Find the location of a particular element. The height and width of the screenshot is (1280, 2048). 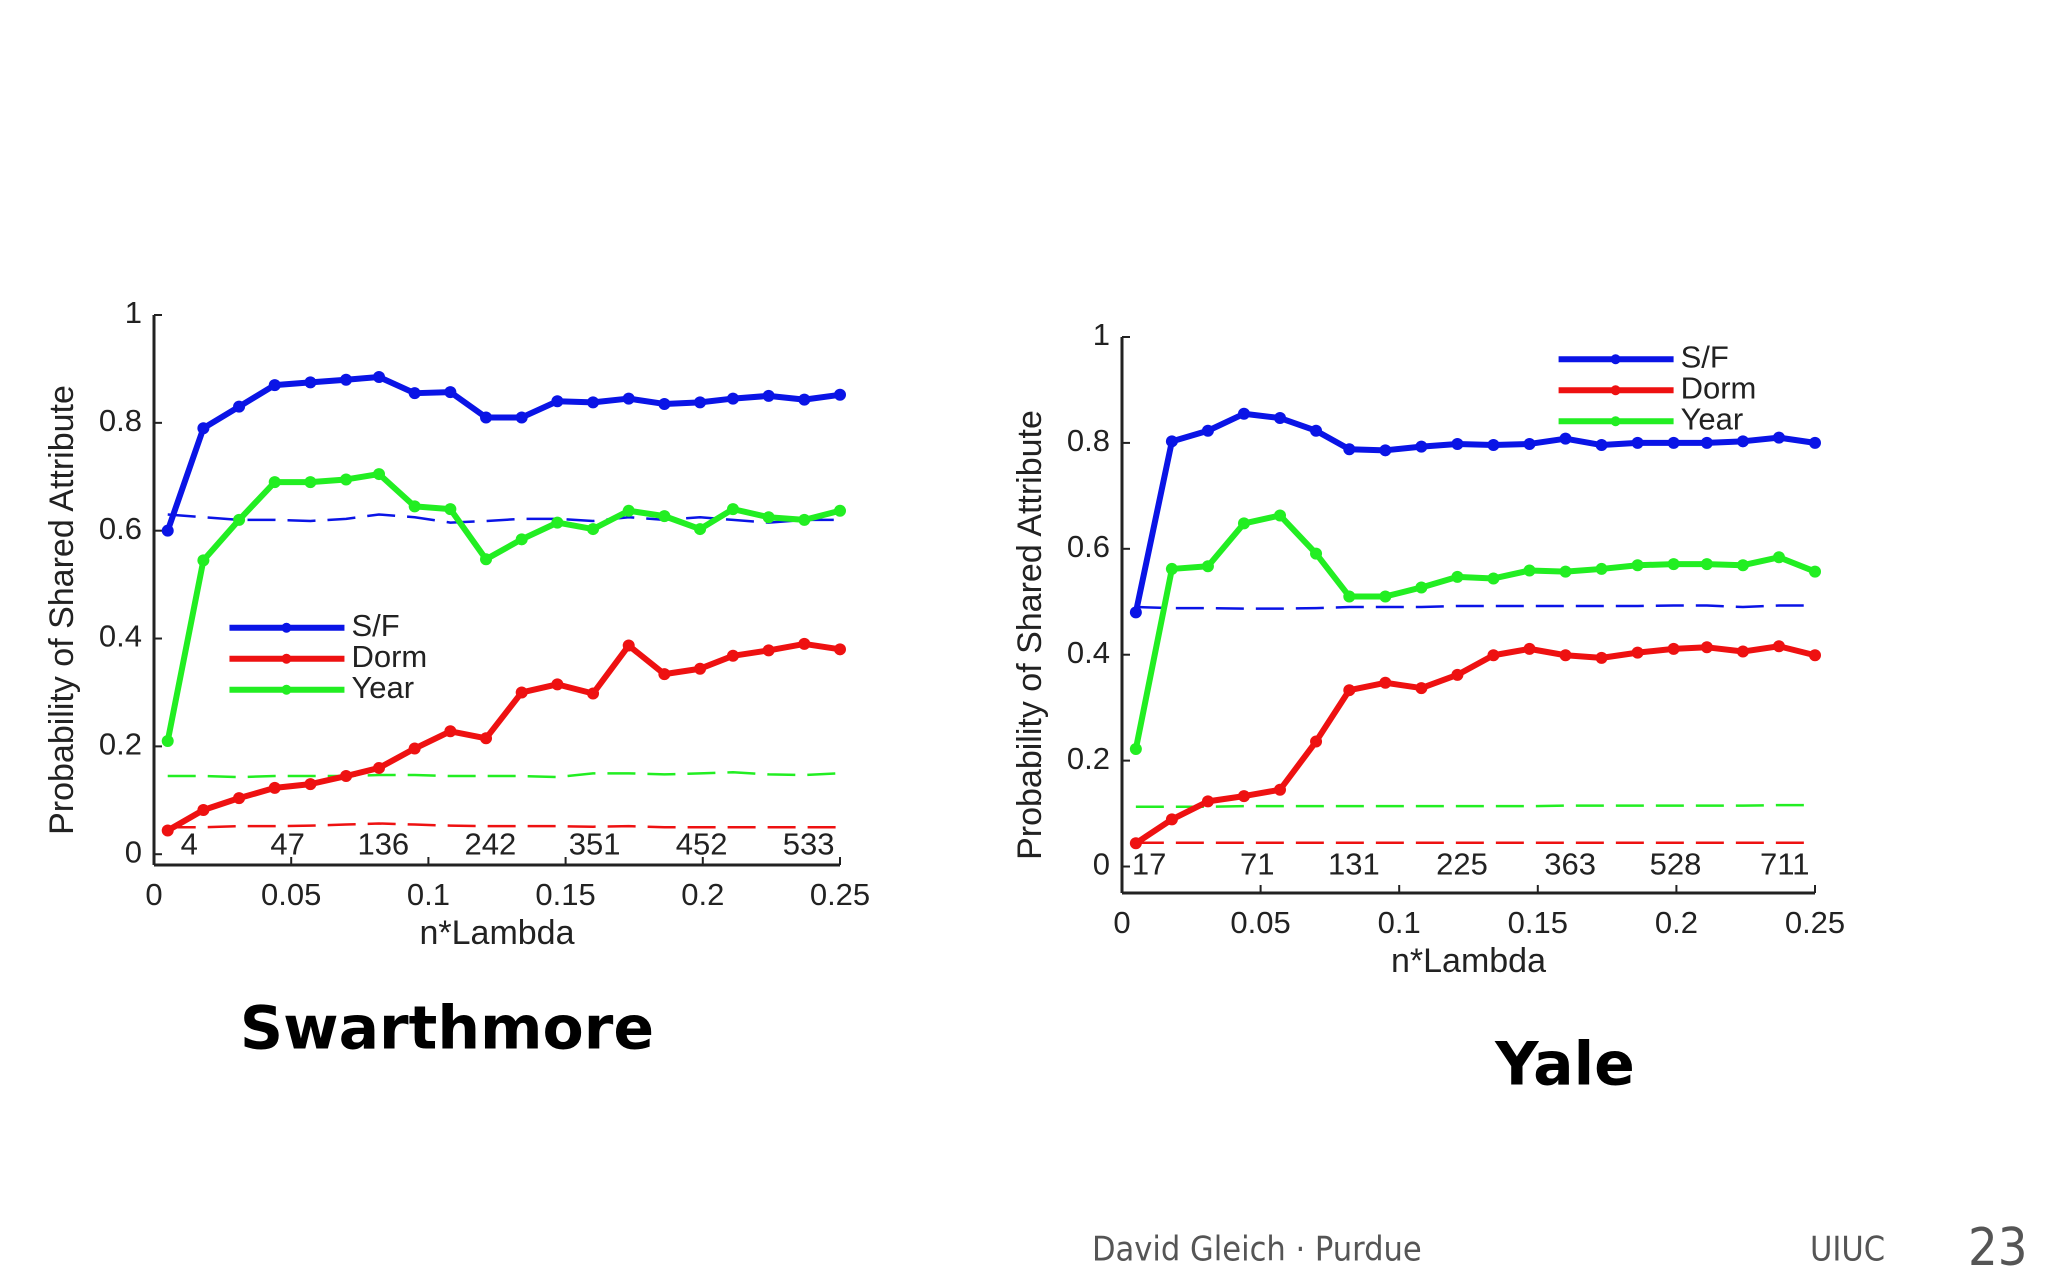

x-tick-label: 0.25 is located at coordinates (1815, 922).